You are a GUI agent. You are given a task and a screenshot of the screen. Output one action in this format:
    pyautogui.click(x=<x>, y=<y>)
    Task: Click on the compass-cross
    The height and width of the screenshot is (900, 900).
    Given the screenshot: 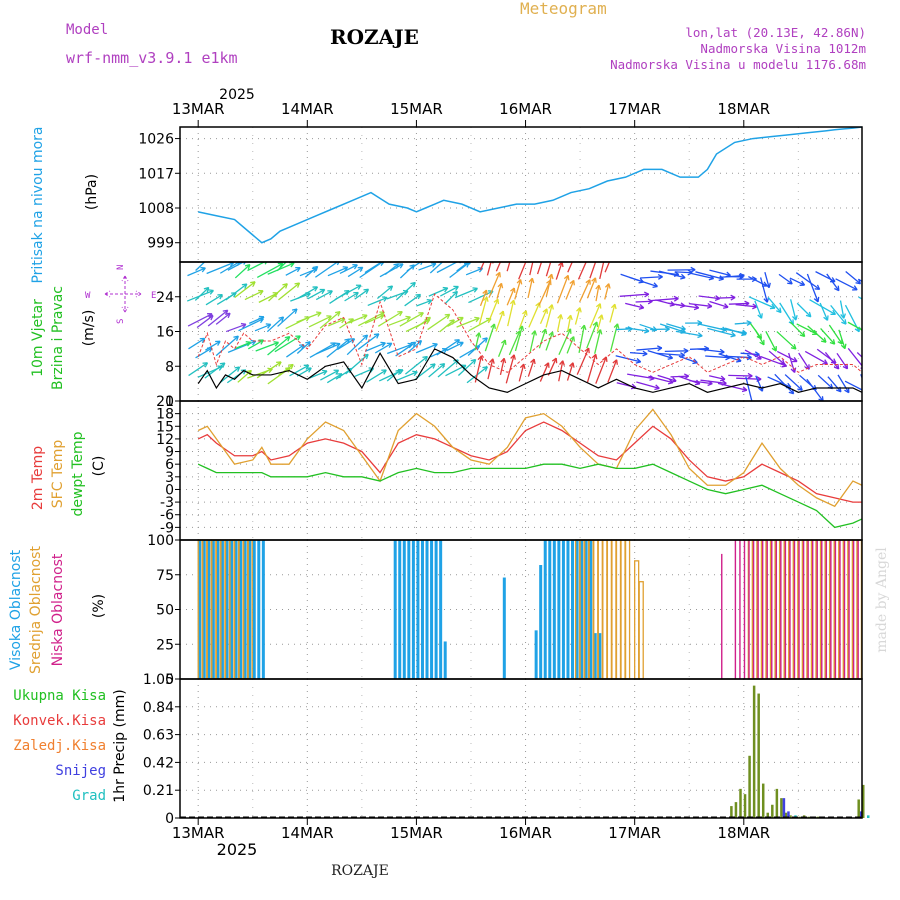 What is the action you would take?
    pyautogui.click(x=123, y=294)
    